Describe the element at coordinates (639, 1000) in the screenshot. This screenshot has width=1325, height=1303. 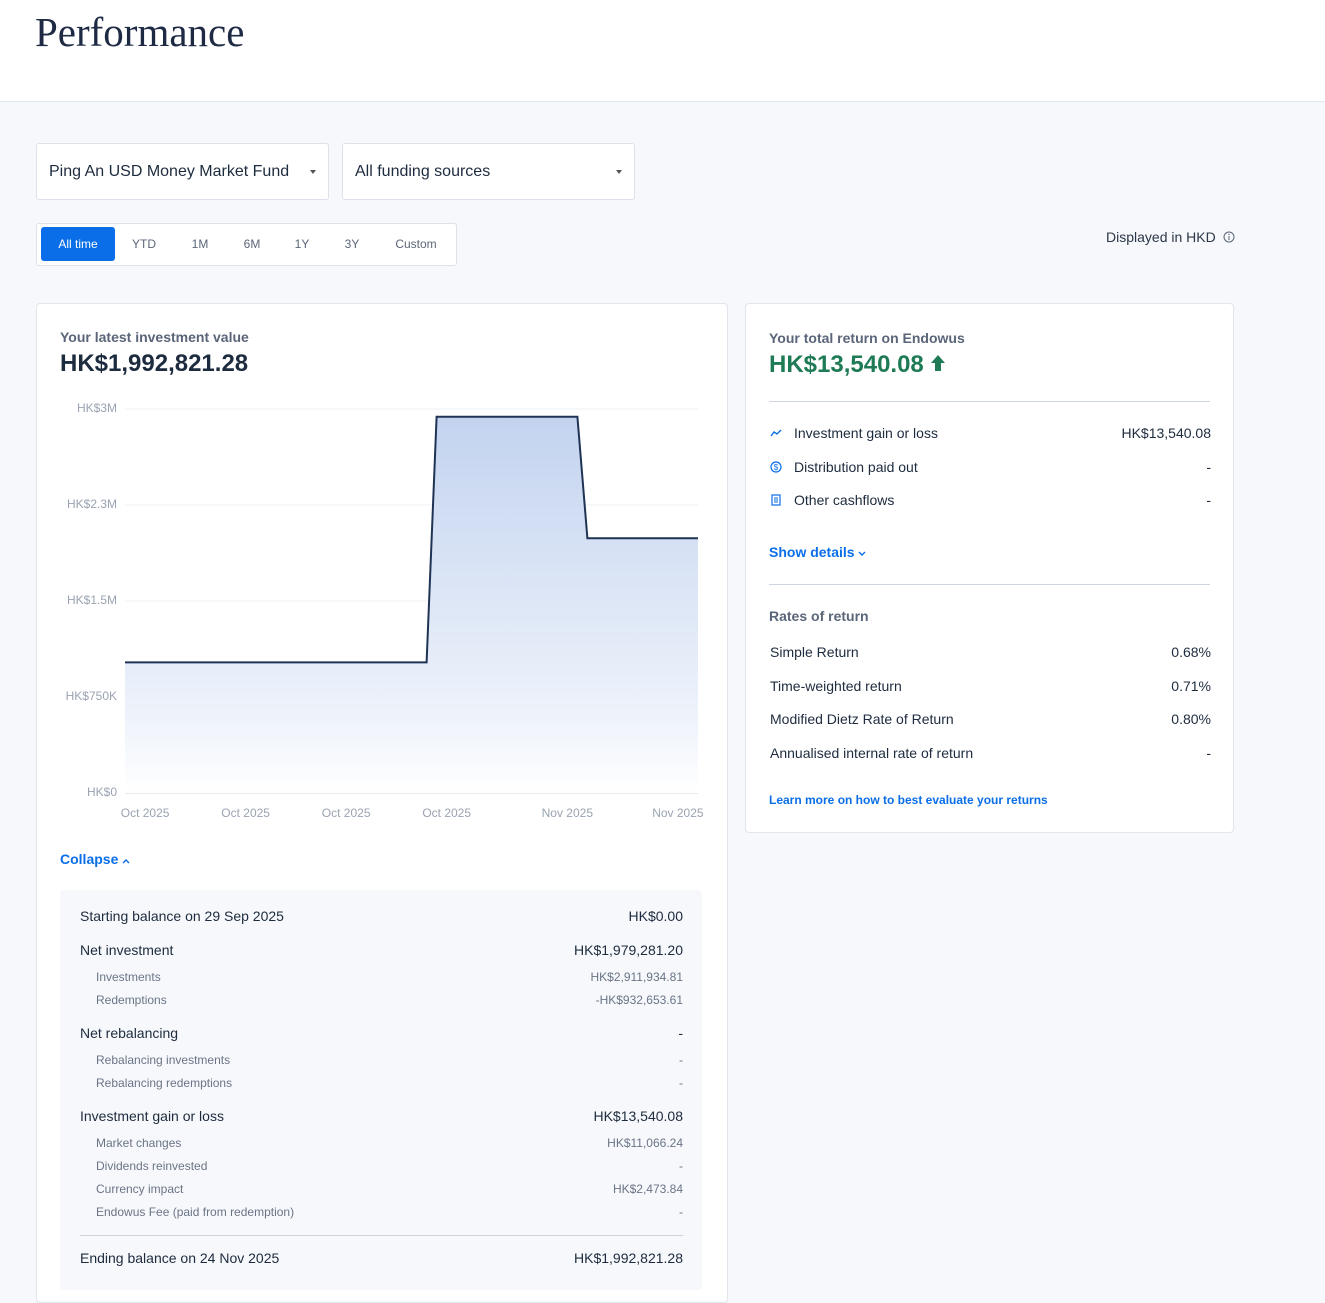
I see `item-row-value: -HK$932,653.61` at that location.